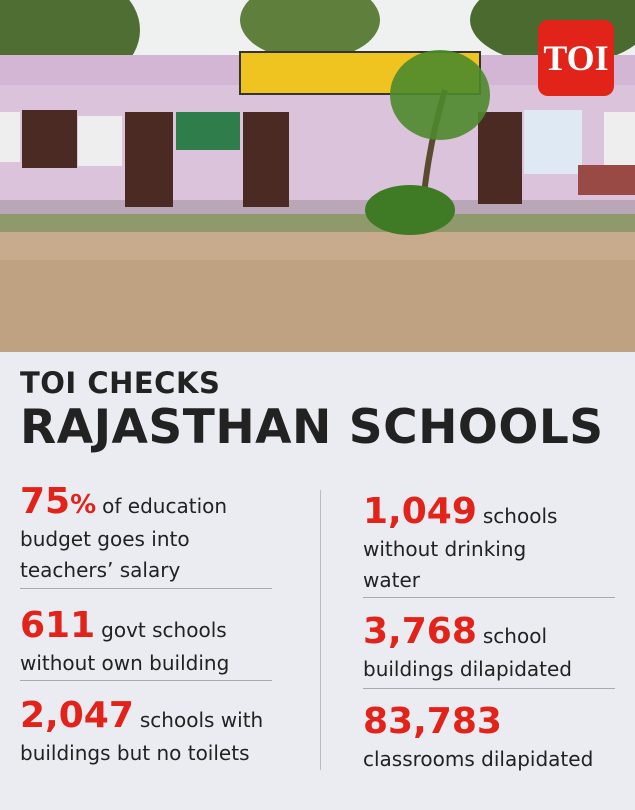 The width and height of the screenshot is (635, 810). I want to click on stat: 83,783 classrooms dilapidated, so click(478, 737).